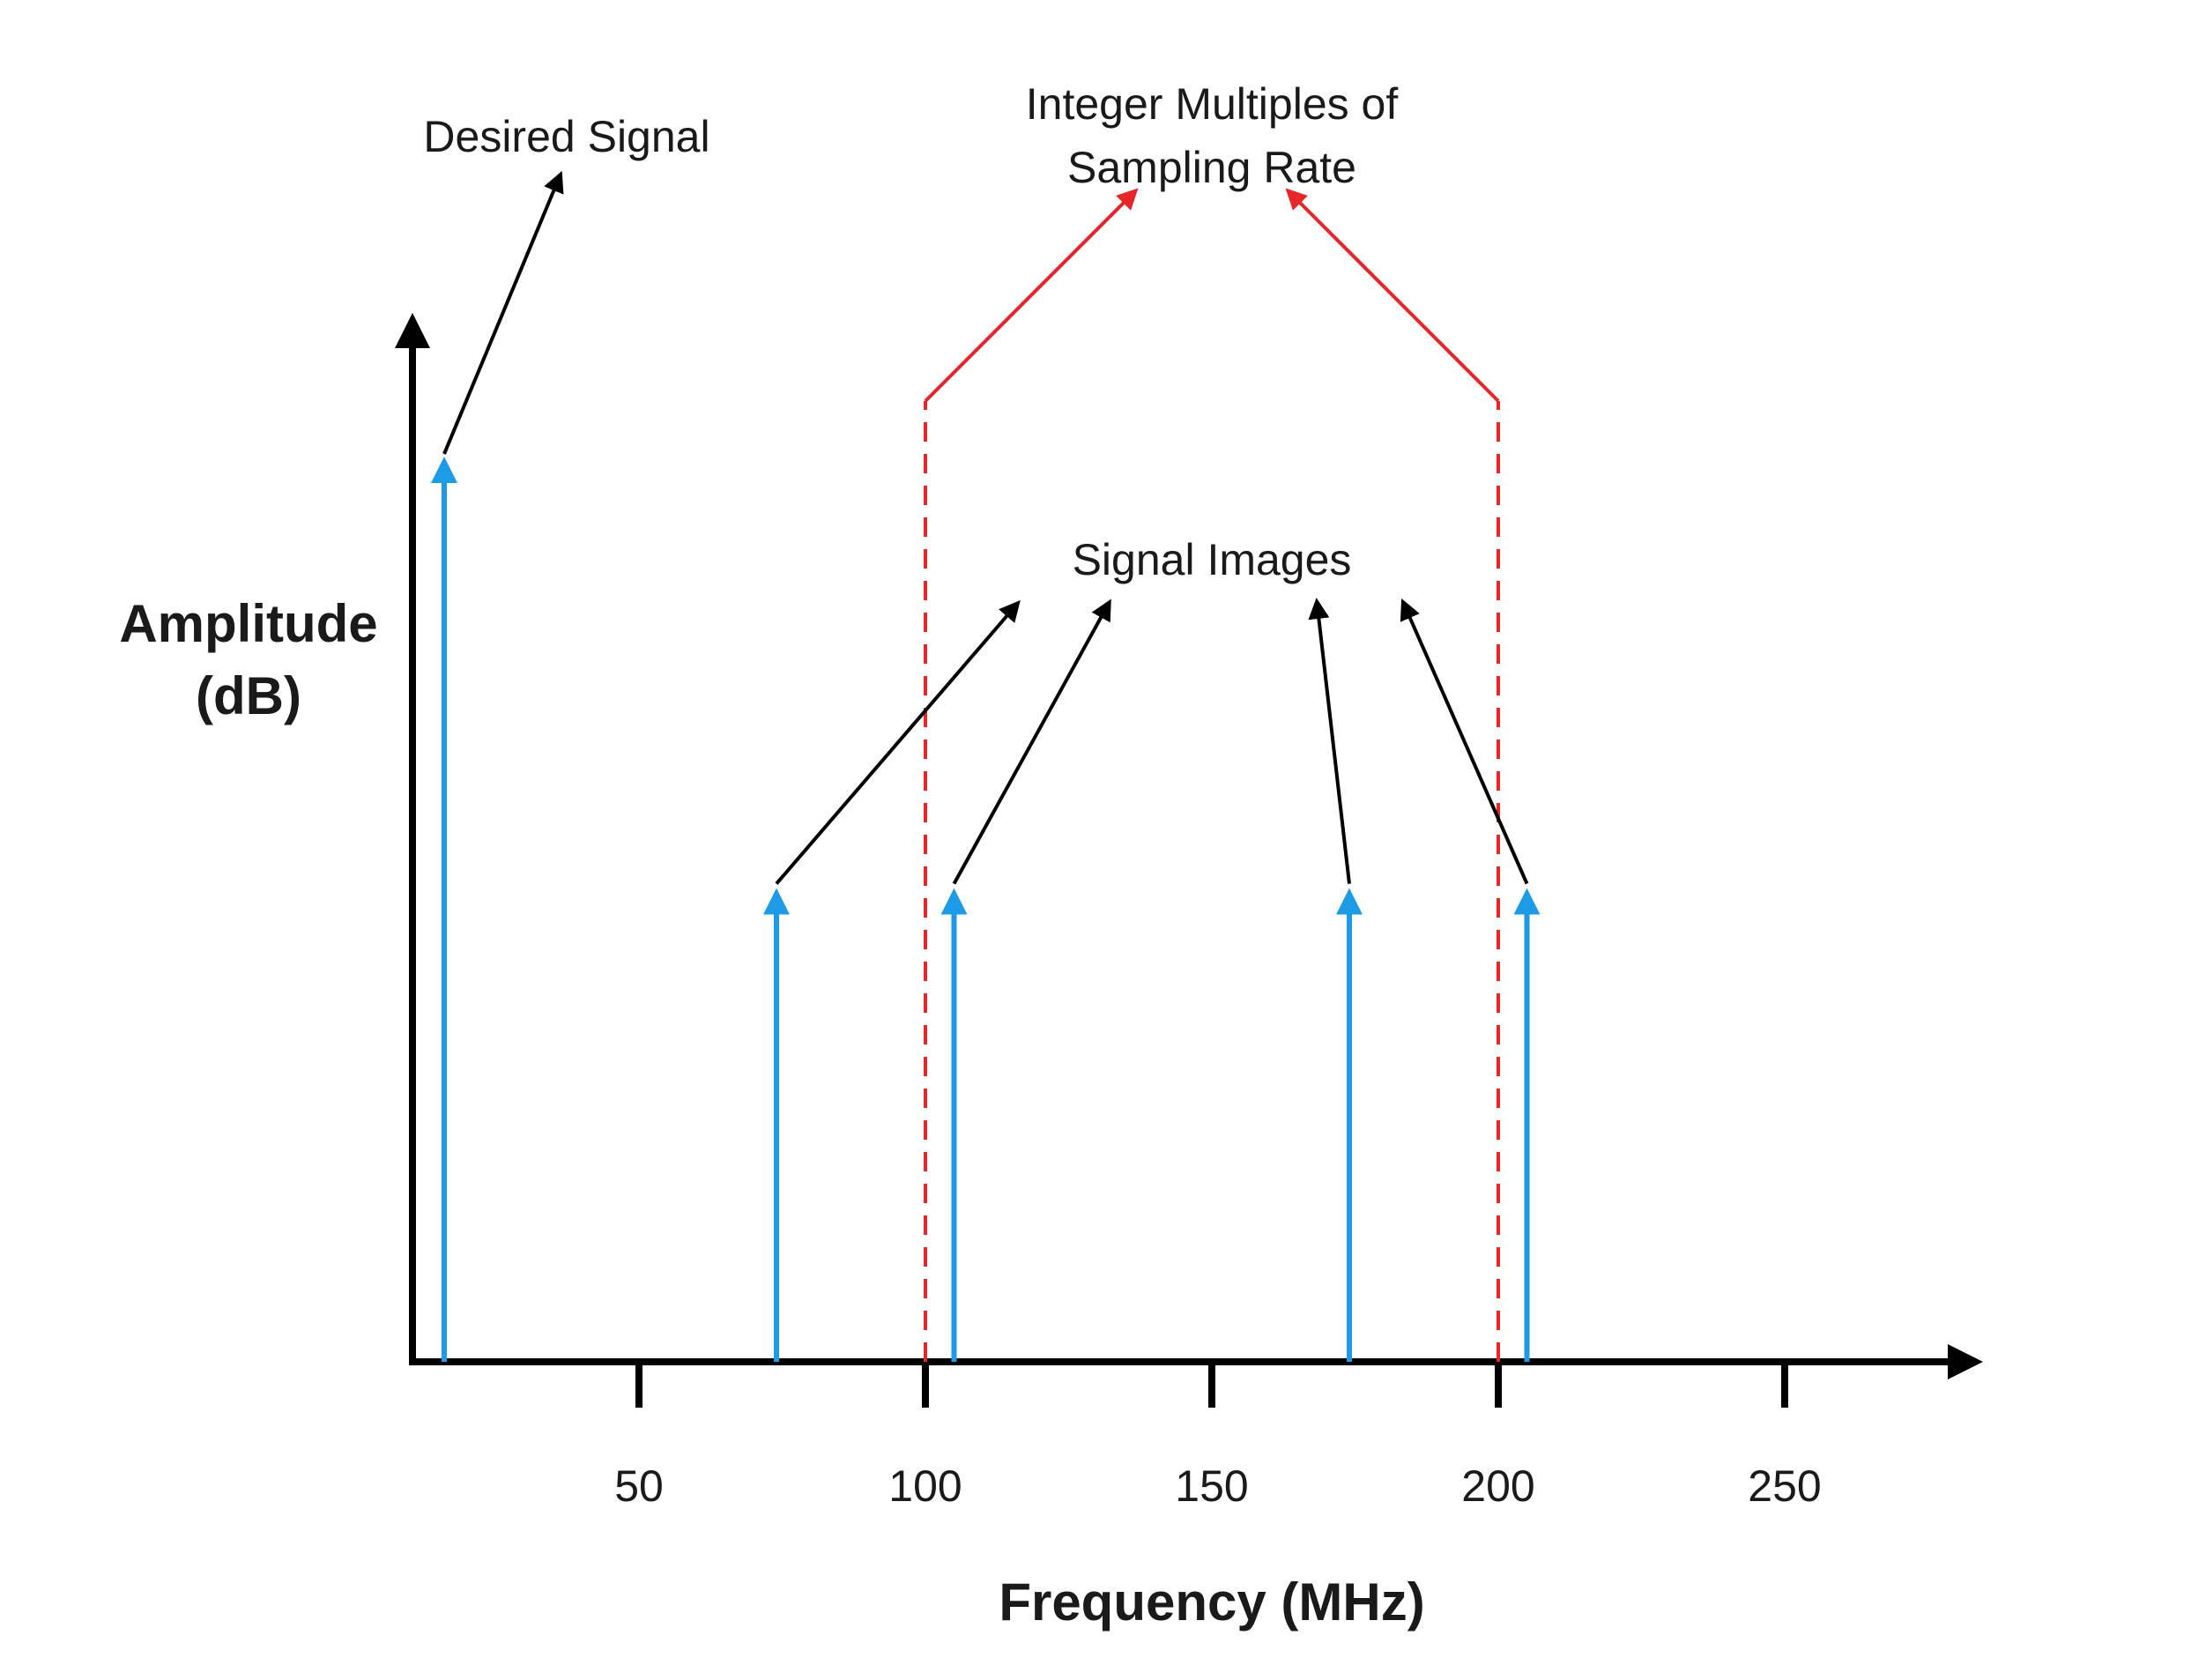 The height and width of the screenshot is (1680, 2191). What do you see at coordinates (1218, 1436) in the screenshot?
I see `x-ticks: 50 100 150 200 250` at bounding box center [1218, 1436].